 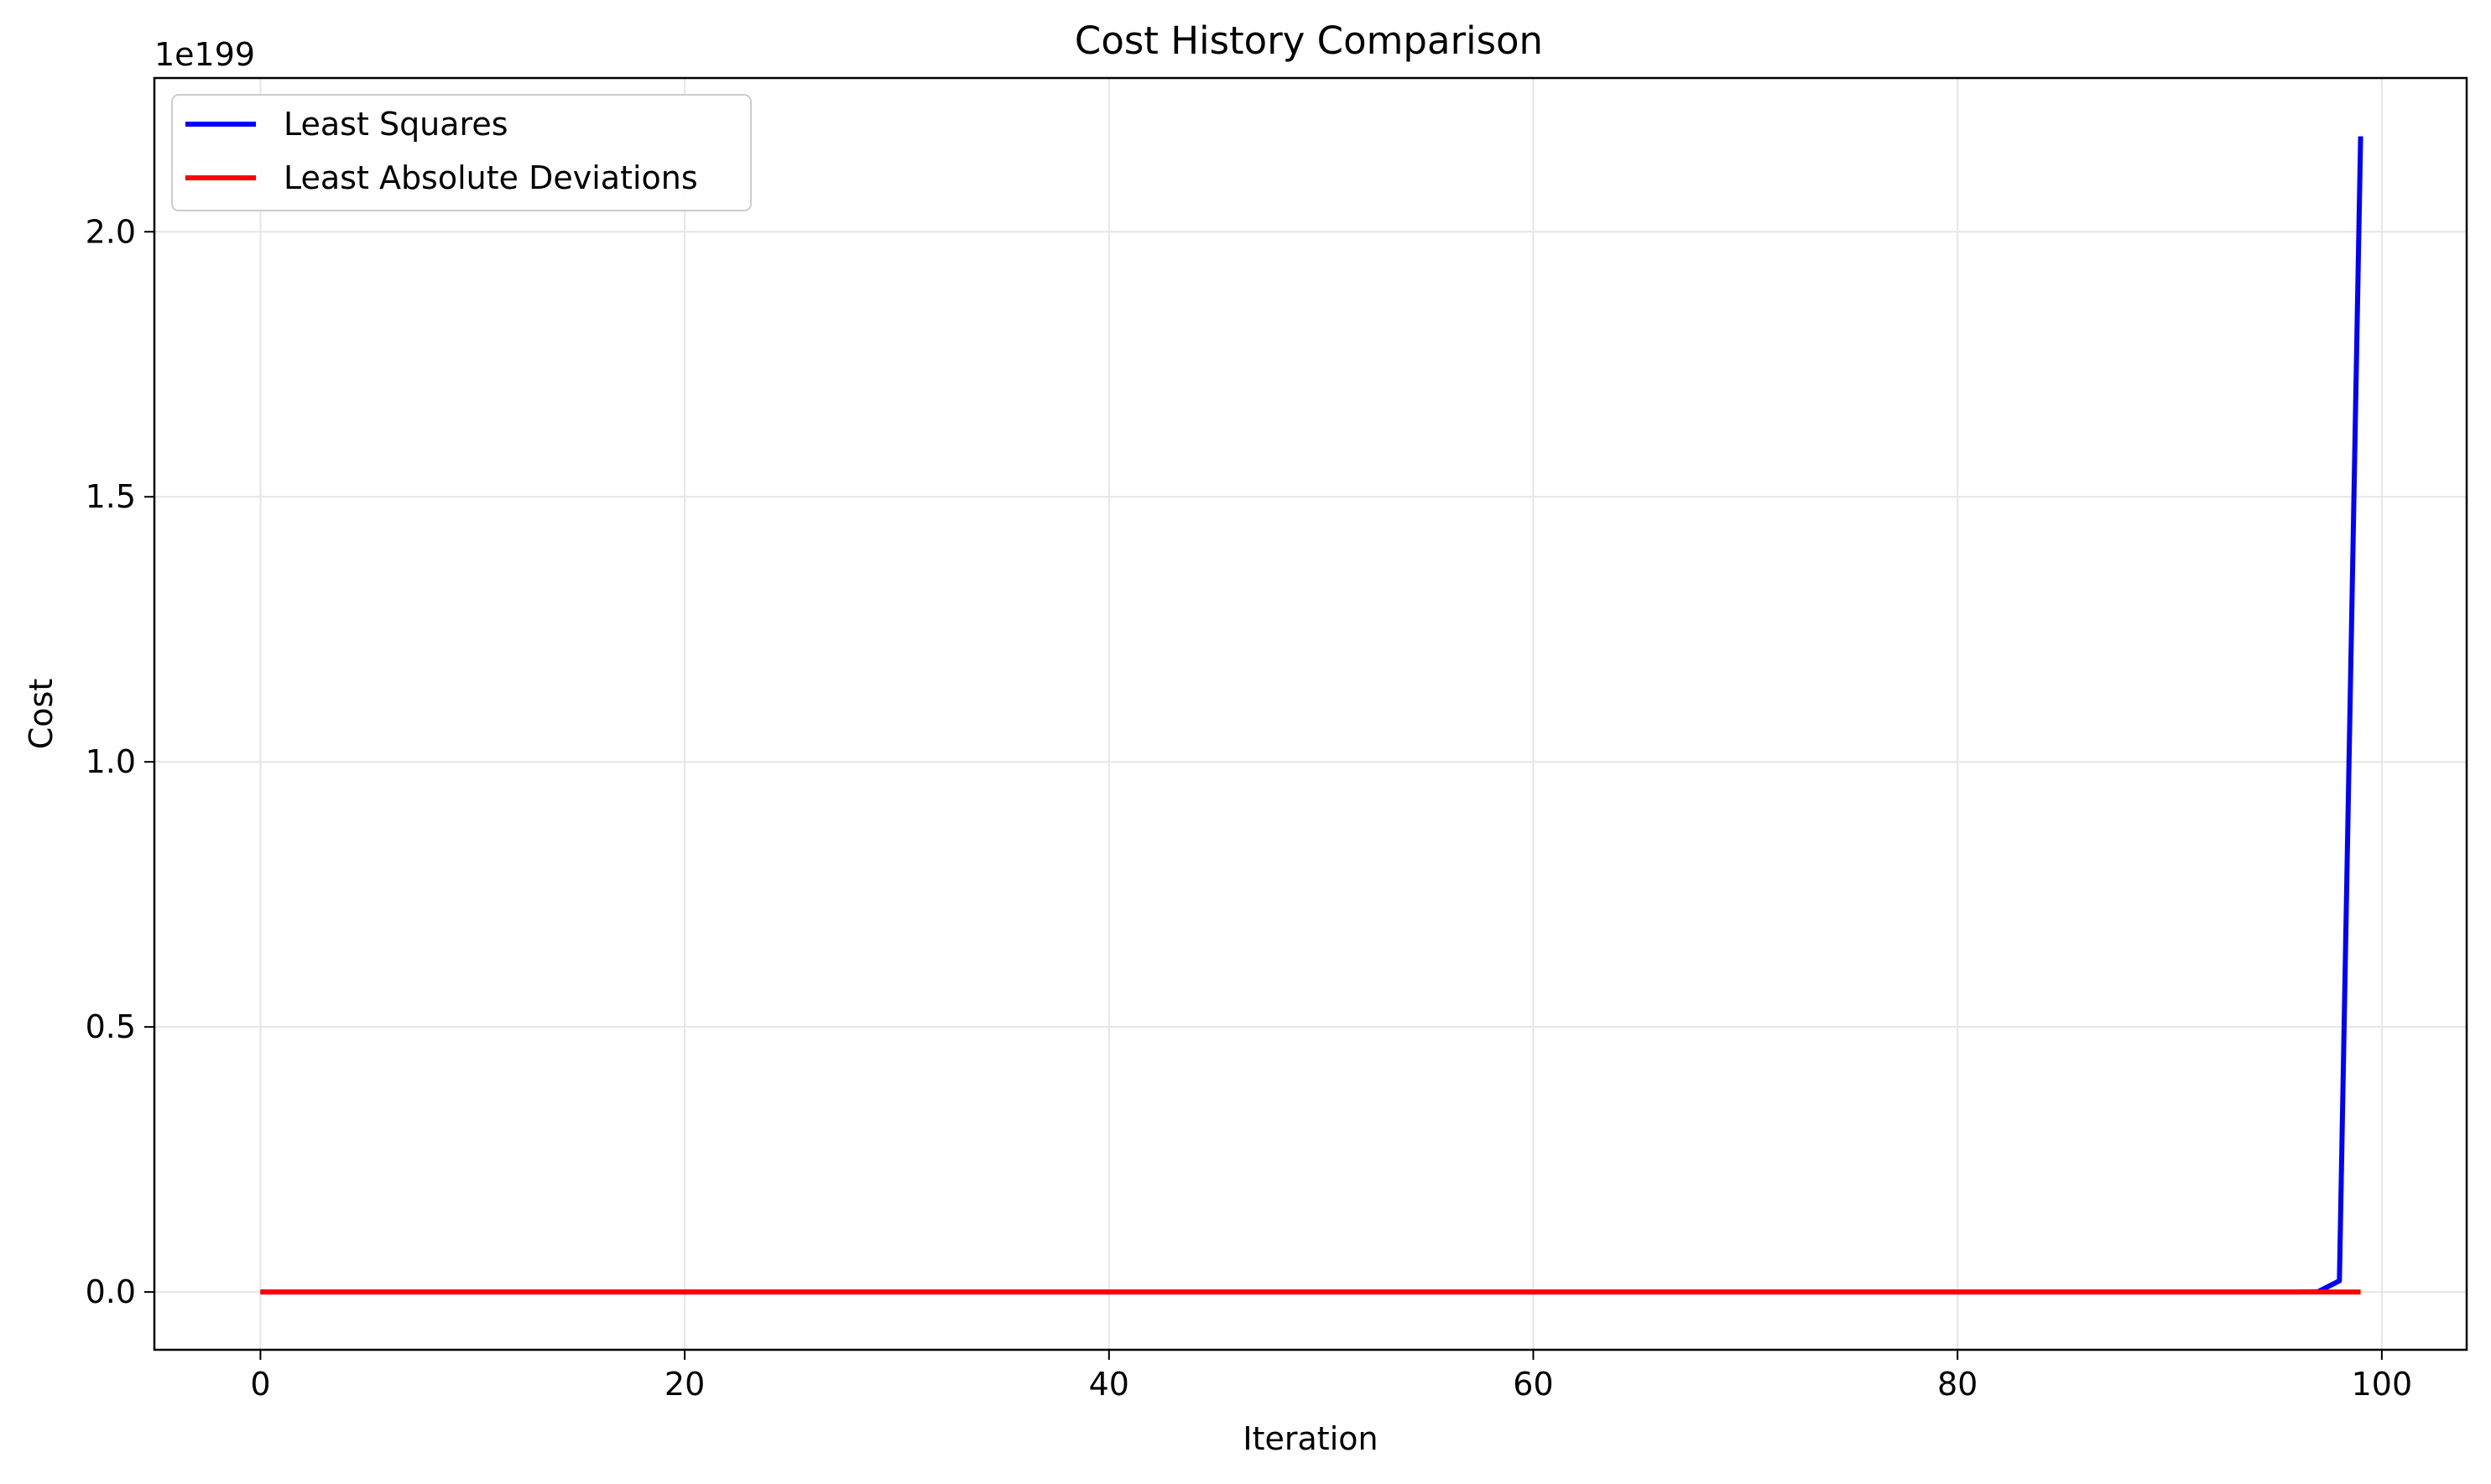 I want to click on legend-box, so click(x=461, y=152).